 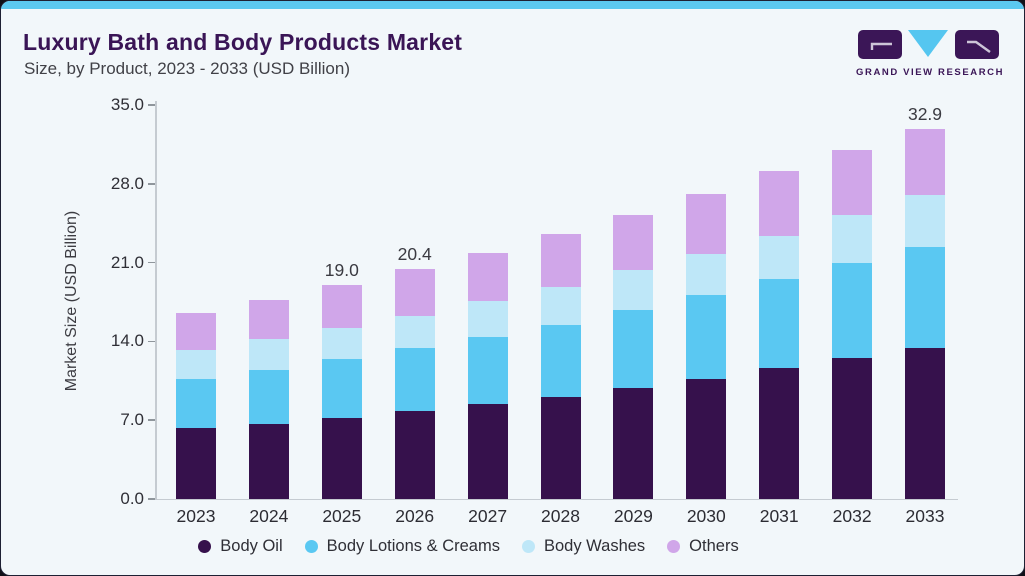 What do you see at coordinates (674, 546) in the screenshot?
I see `legend-dot-others` at bounding box center [674, 546].